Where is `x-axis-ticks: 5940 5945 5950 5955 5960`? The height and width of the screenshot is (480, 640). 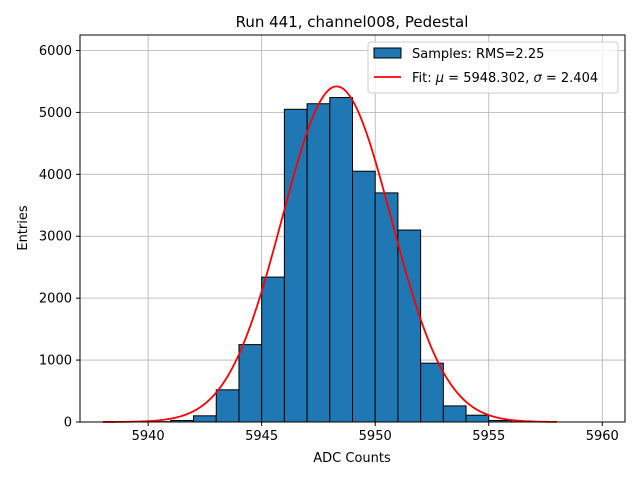
x-axis-ticks: 5940 5945 5950 5955 5960 is located at coordinates (375, 433).